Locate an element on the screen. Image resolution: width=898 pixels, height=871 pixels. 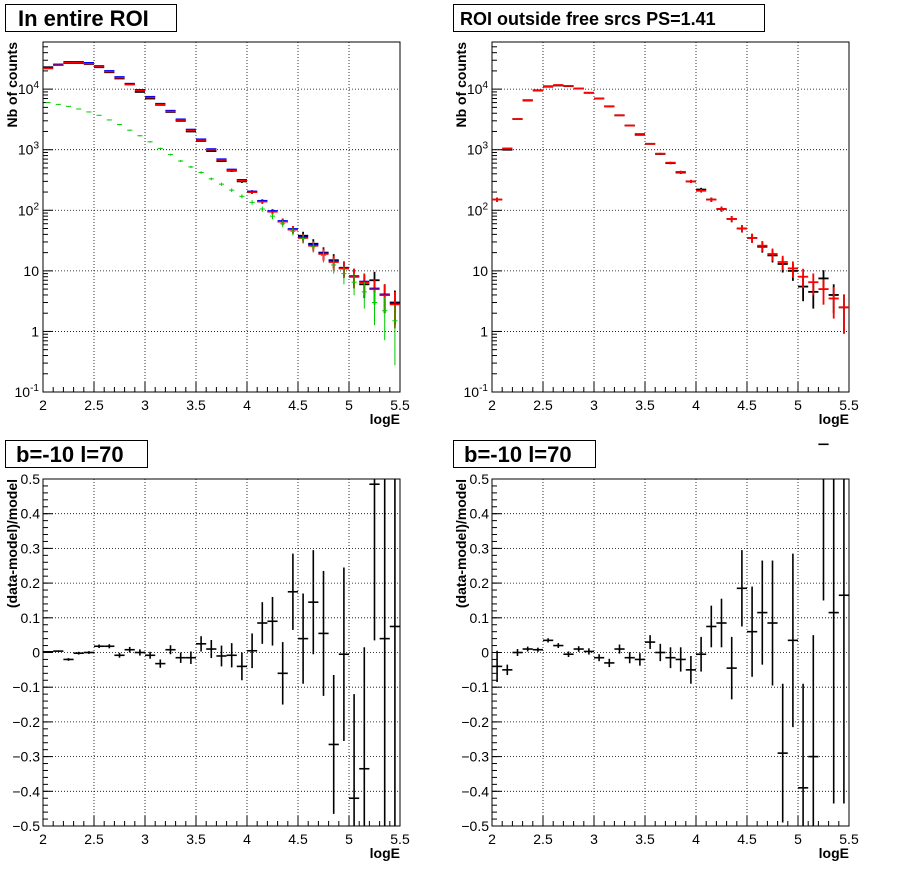
panel-1-title: In entire ROI is located at coordinates (91, 18).